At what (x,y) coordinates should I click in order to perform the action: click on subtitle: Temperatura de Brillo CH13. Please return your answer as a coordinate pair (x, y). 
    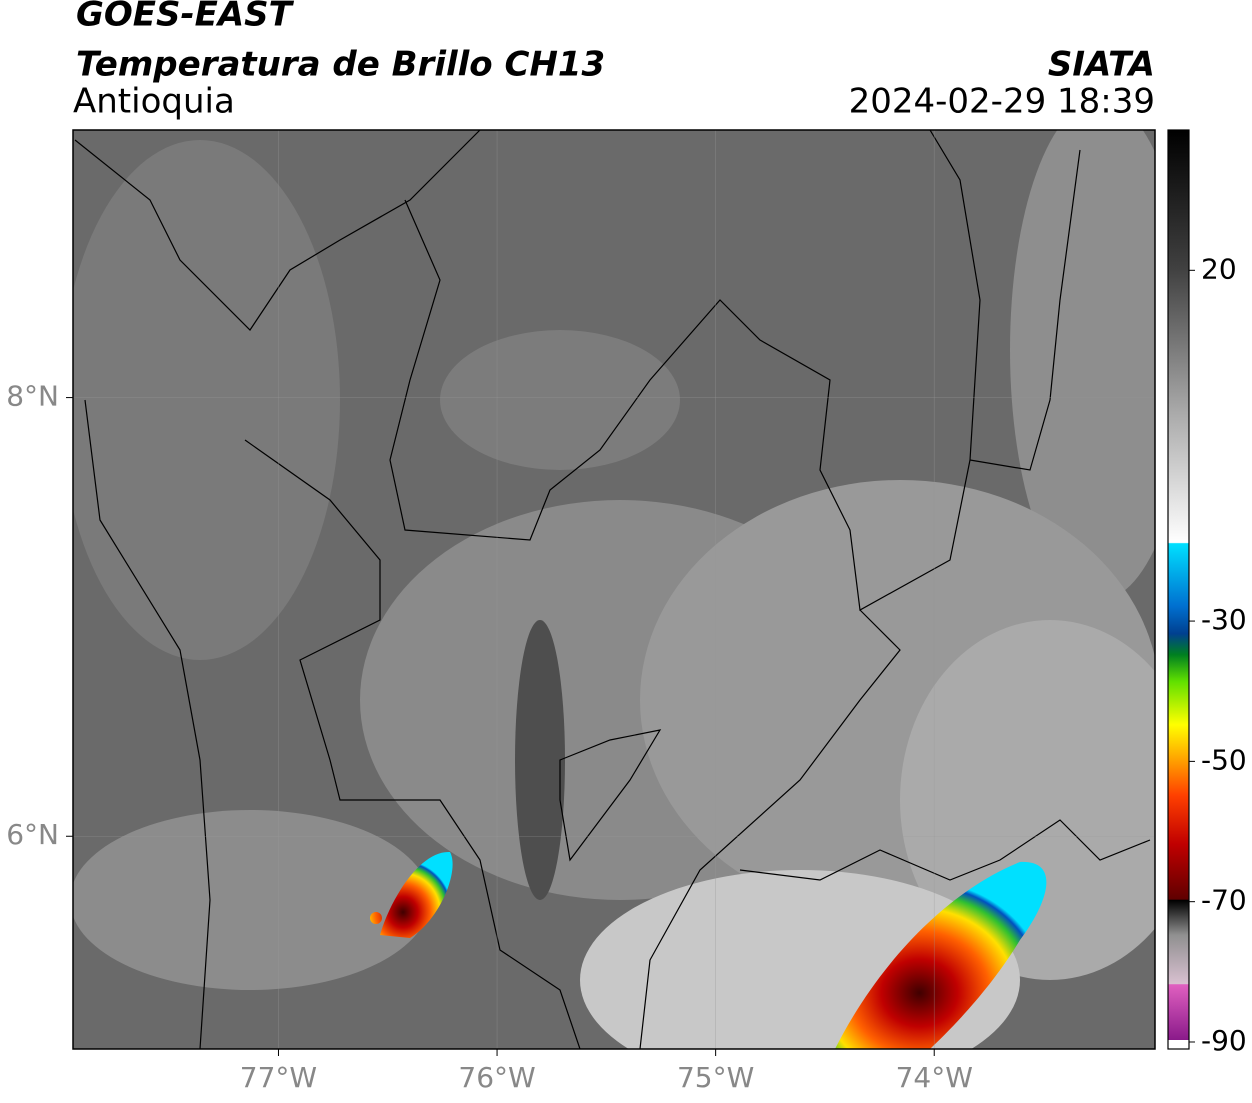
    Looking at the image, I should click on (340, 65).